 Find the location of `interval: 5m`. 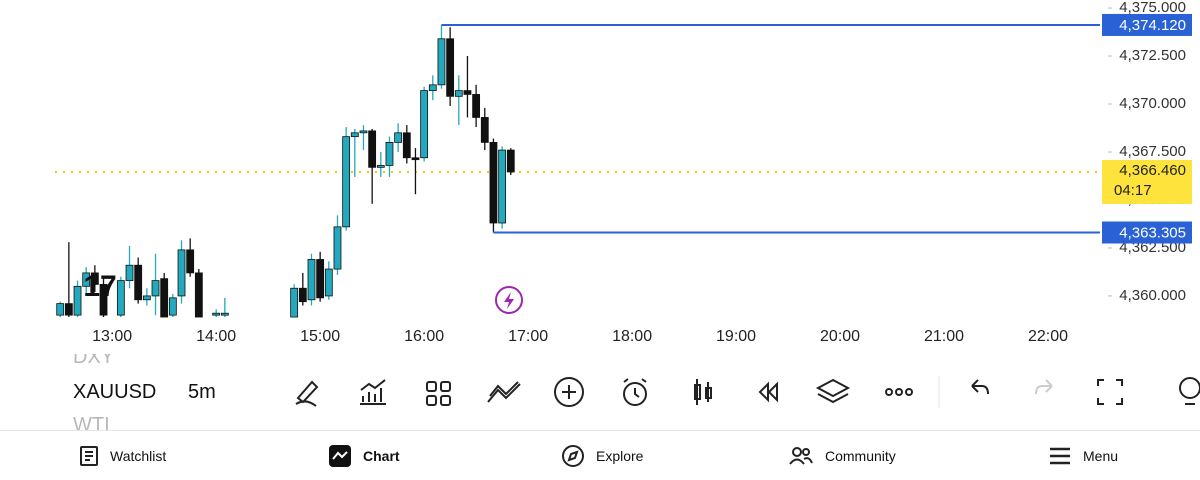

interval: 5m is located at coordinates (202, 392).